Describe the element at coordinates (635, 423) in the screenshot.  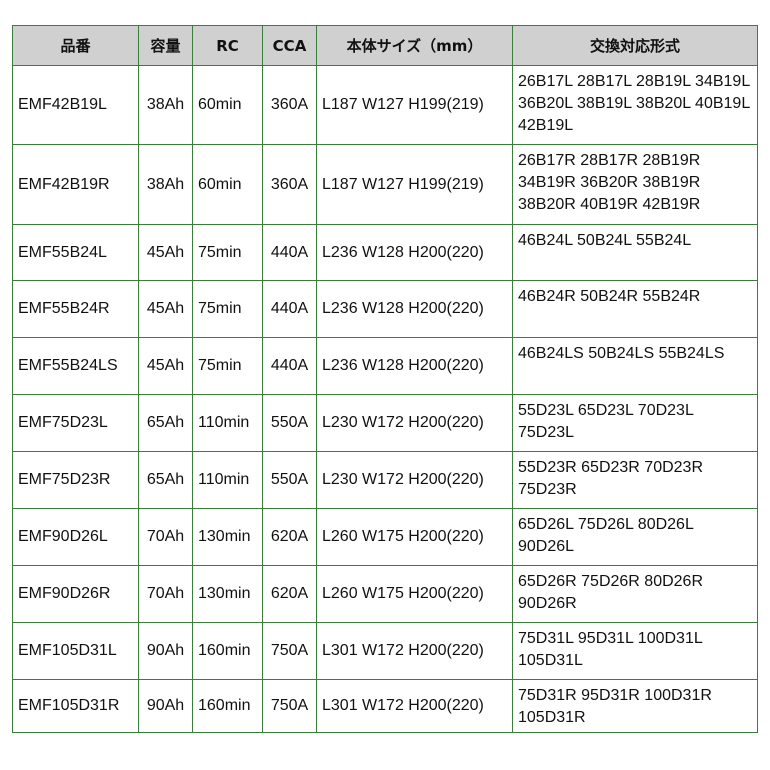
I see `compat-cell: 55D23L 65D23L 70D23L 75D23L` at that location.